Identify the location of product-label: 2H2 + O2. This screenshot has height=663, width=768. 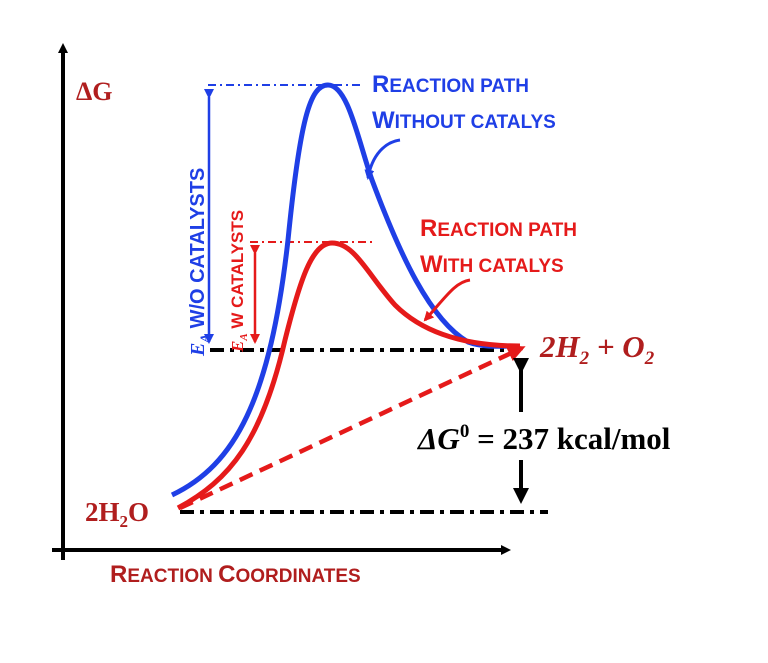
(597, 349).